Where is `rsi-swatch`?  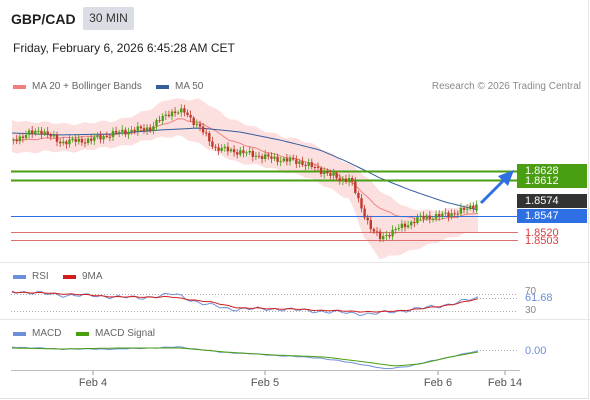 rsi-swatch is located at coordinates (19, 276).